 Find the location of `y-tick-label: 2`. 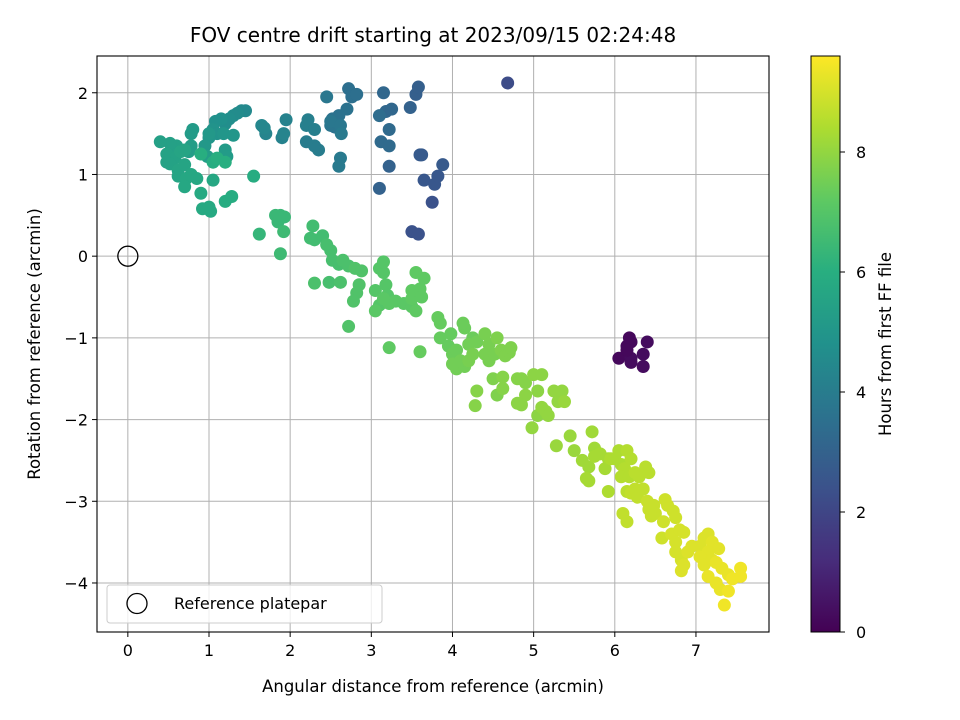

y-tick-label: 2 is located at coordinates (83, 93).